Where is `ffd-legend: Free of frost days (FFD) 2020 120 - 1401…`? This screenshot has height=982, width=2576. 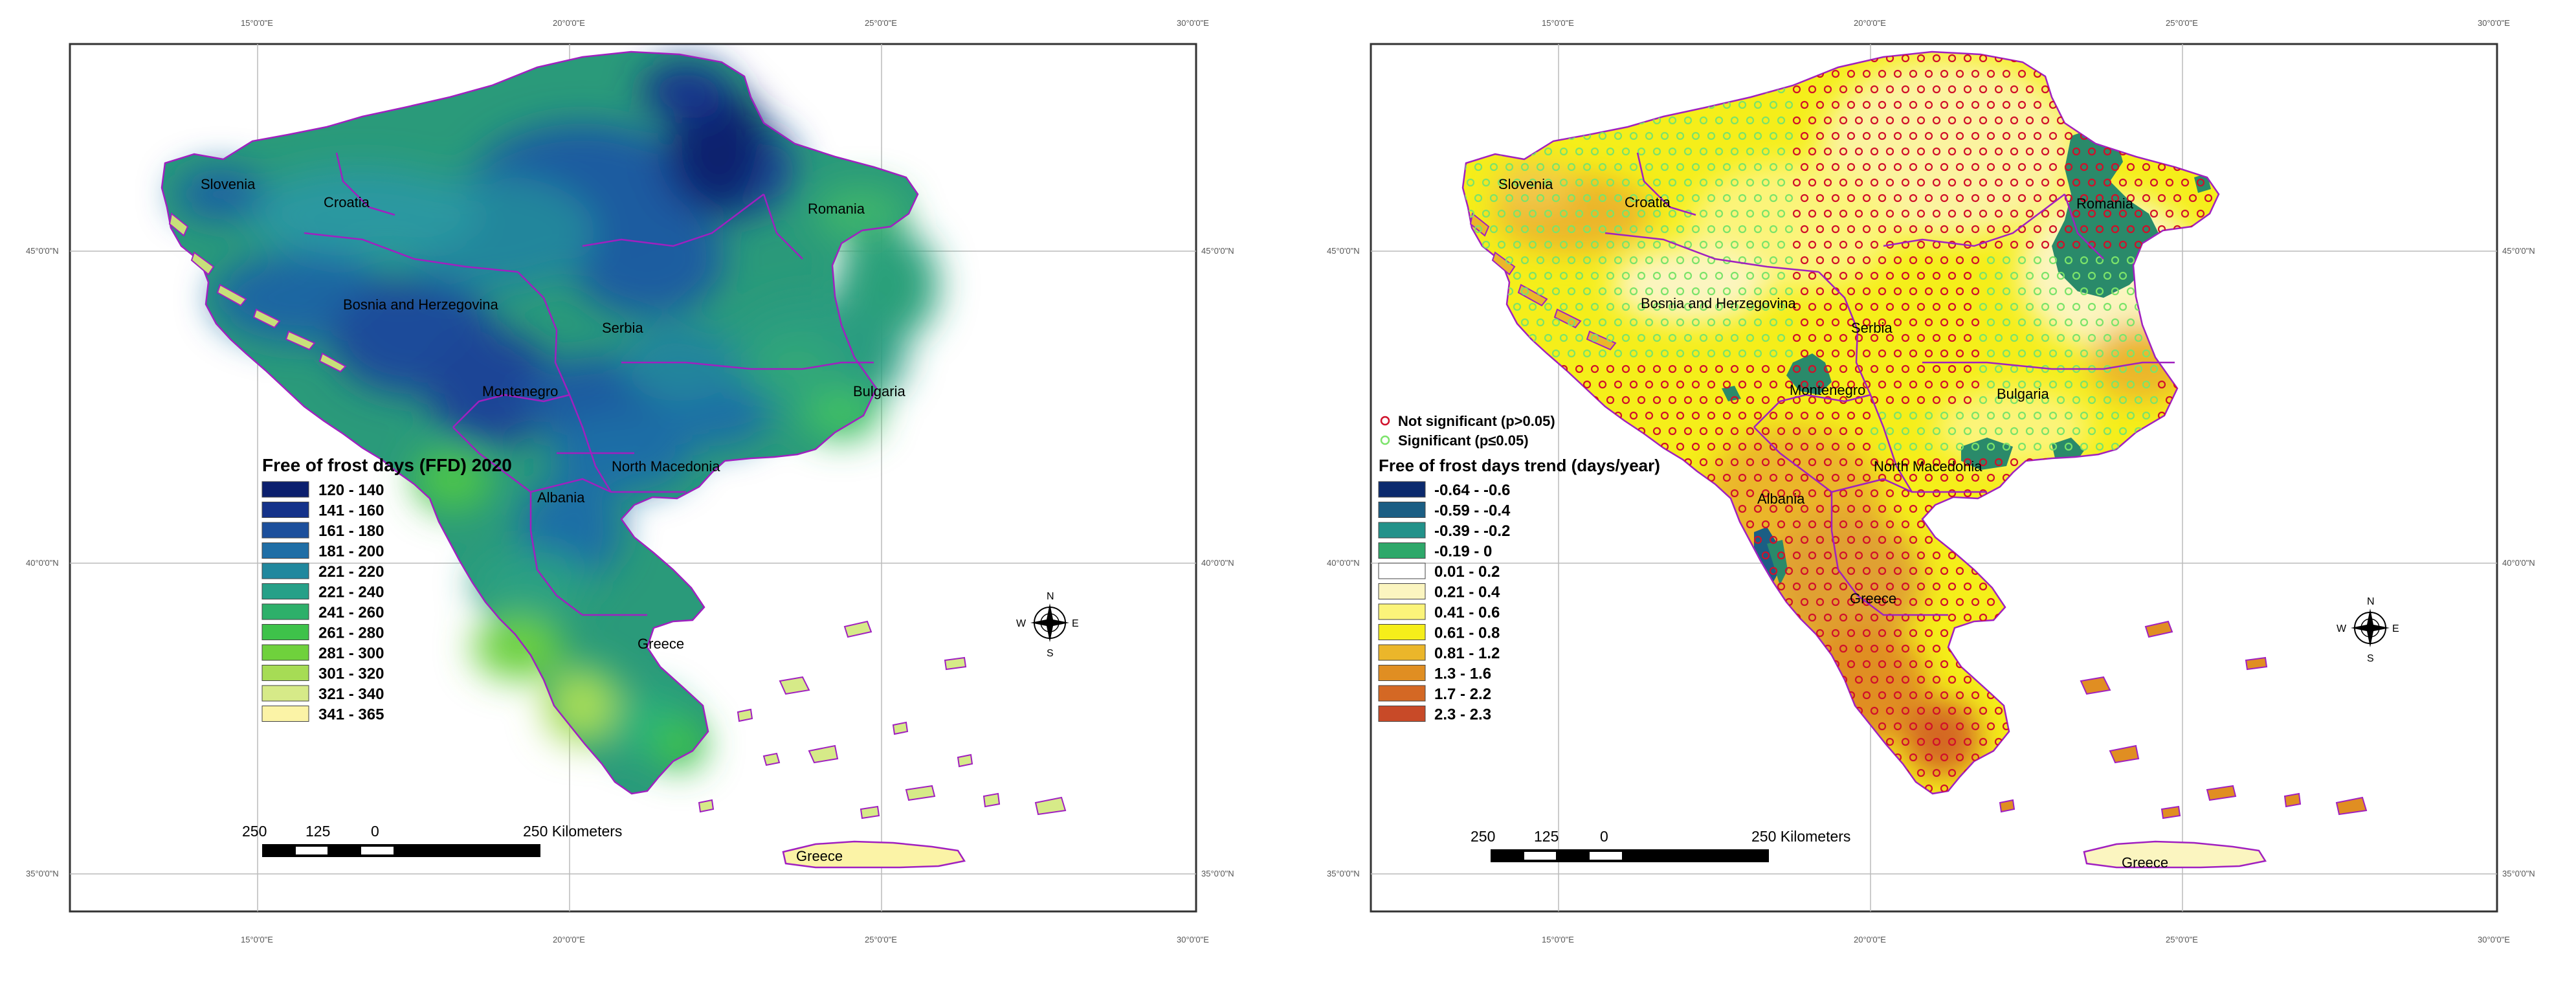
ffd-legend: Free of frost days (FFD) 2020 120 - 1401… is located at coordinates (386, 589).